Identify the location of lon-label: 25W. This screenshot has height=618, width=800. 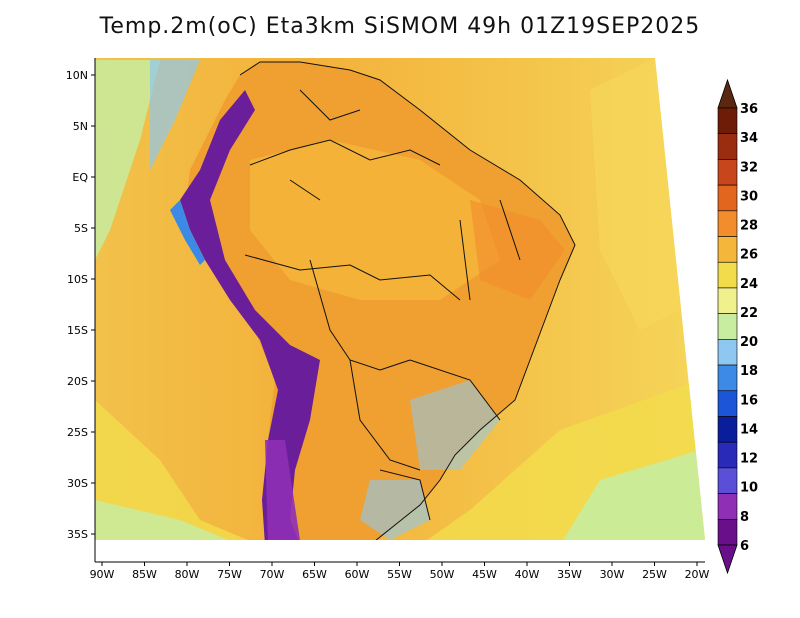
(654, 574).